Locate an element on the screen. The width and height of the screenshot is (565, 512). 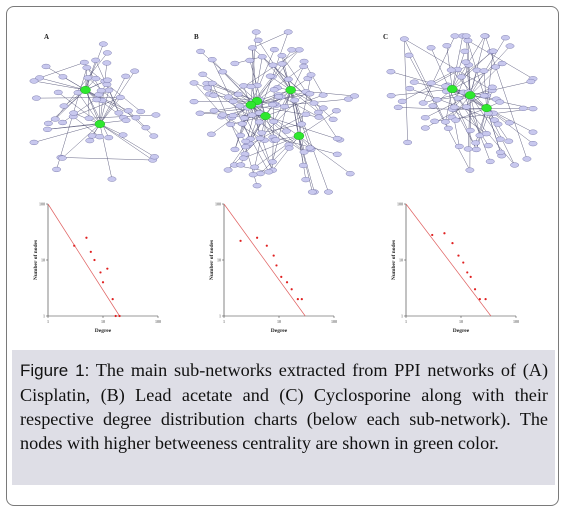
x-tick-label: 10 is located at coordinates (461, 321).